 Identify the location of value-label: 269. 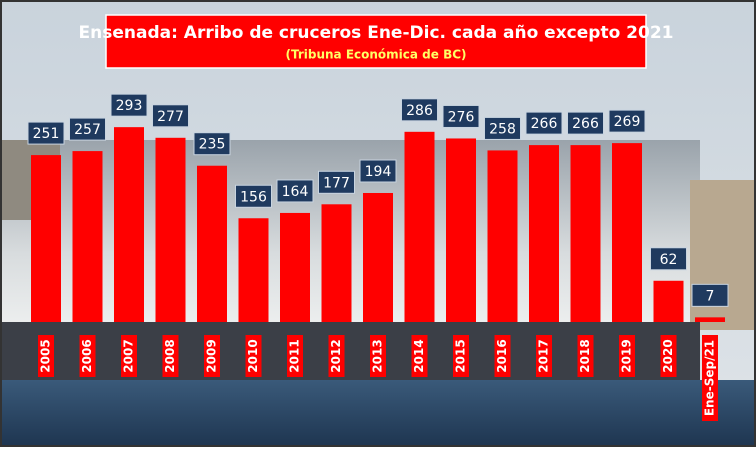
(627, 122).